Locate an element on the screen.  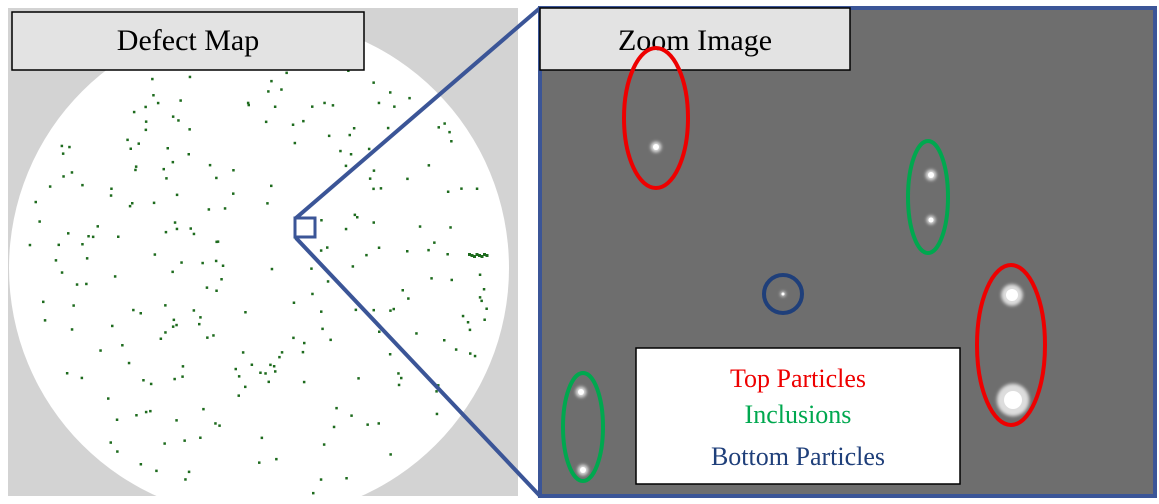
zoom-image-label: Zoom Image is located at coordinates (695, 40).